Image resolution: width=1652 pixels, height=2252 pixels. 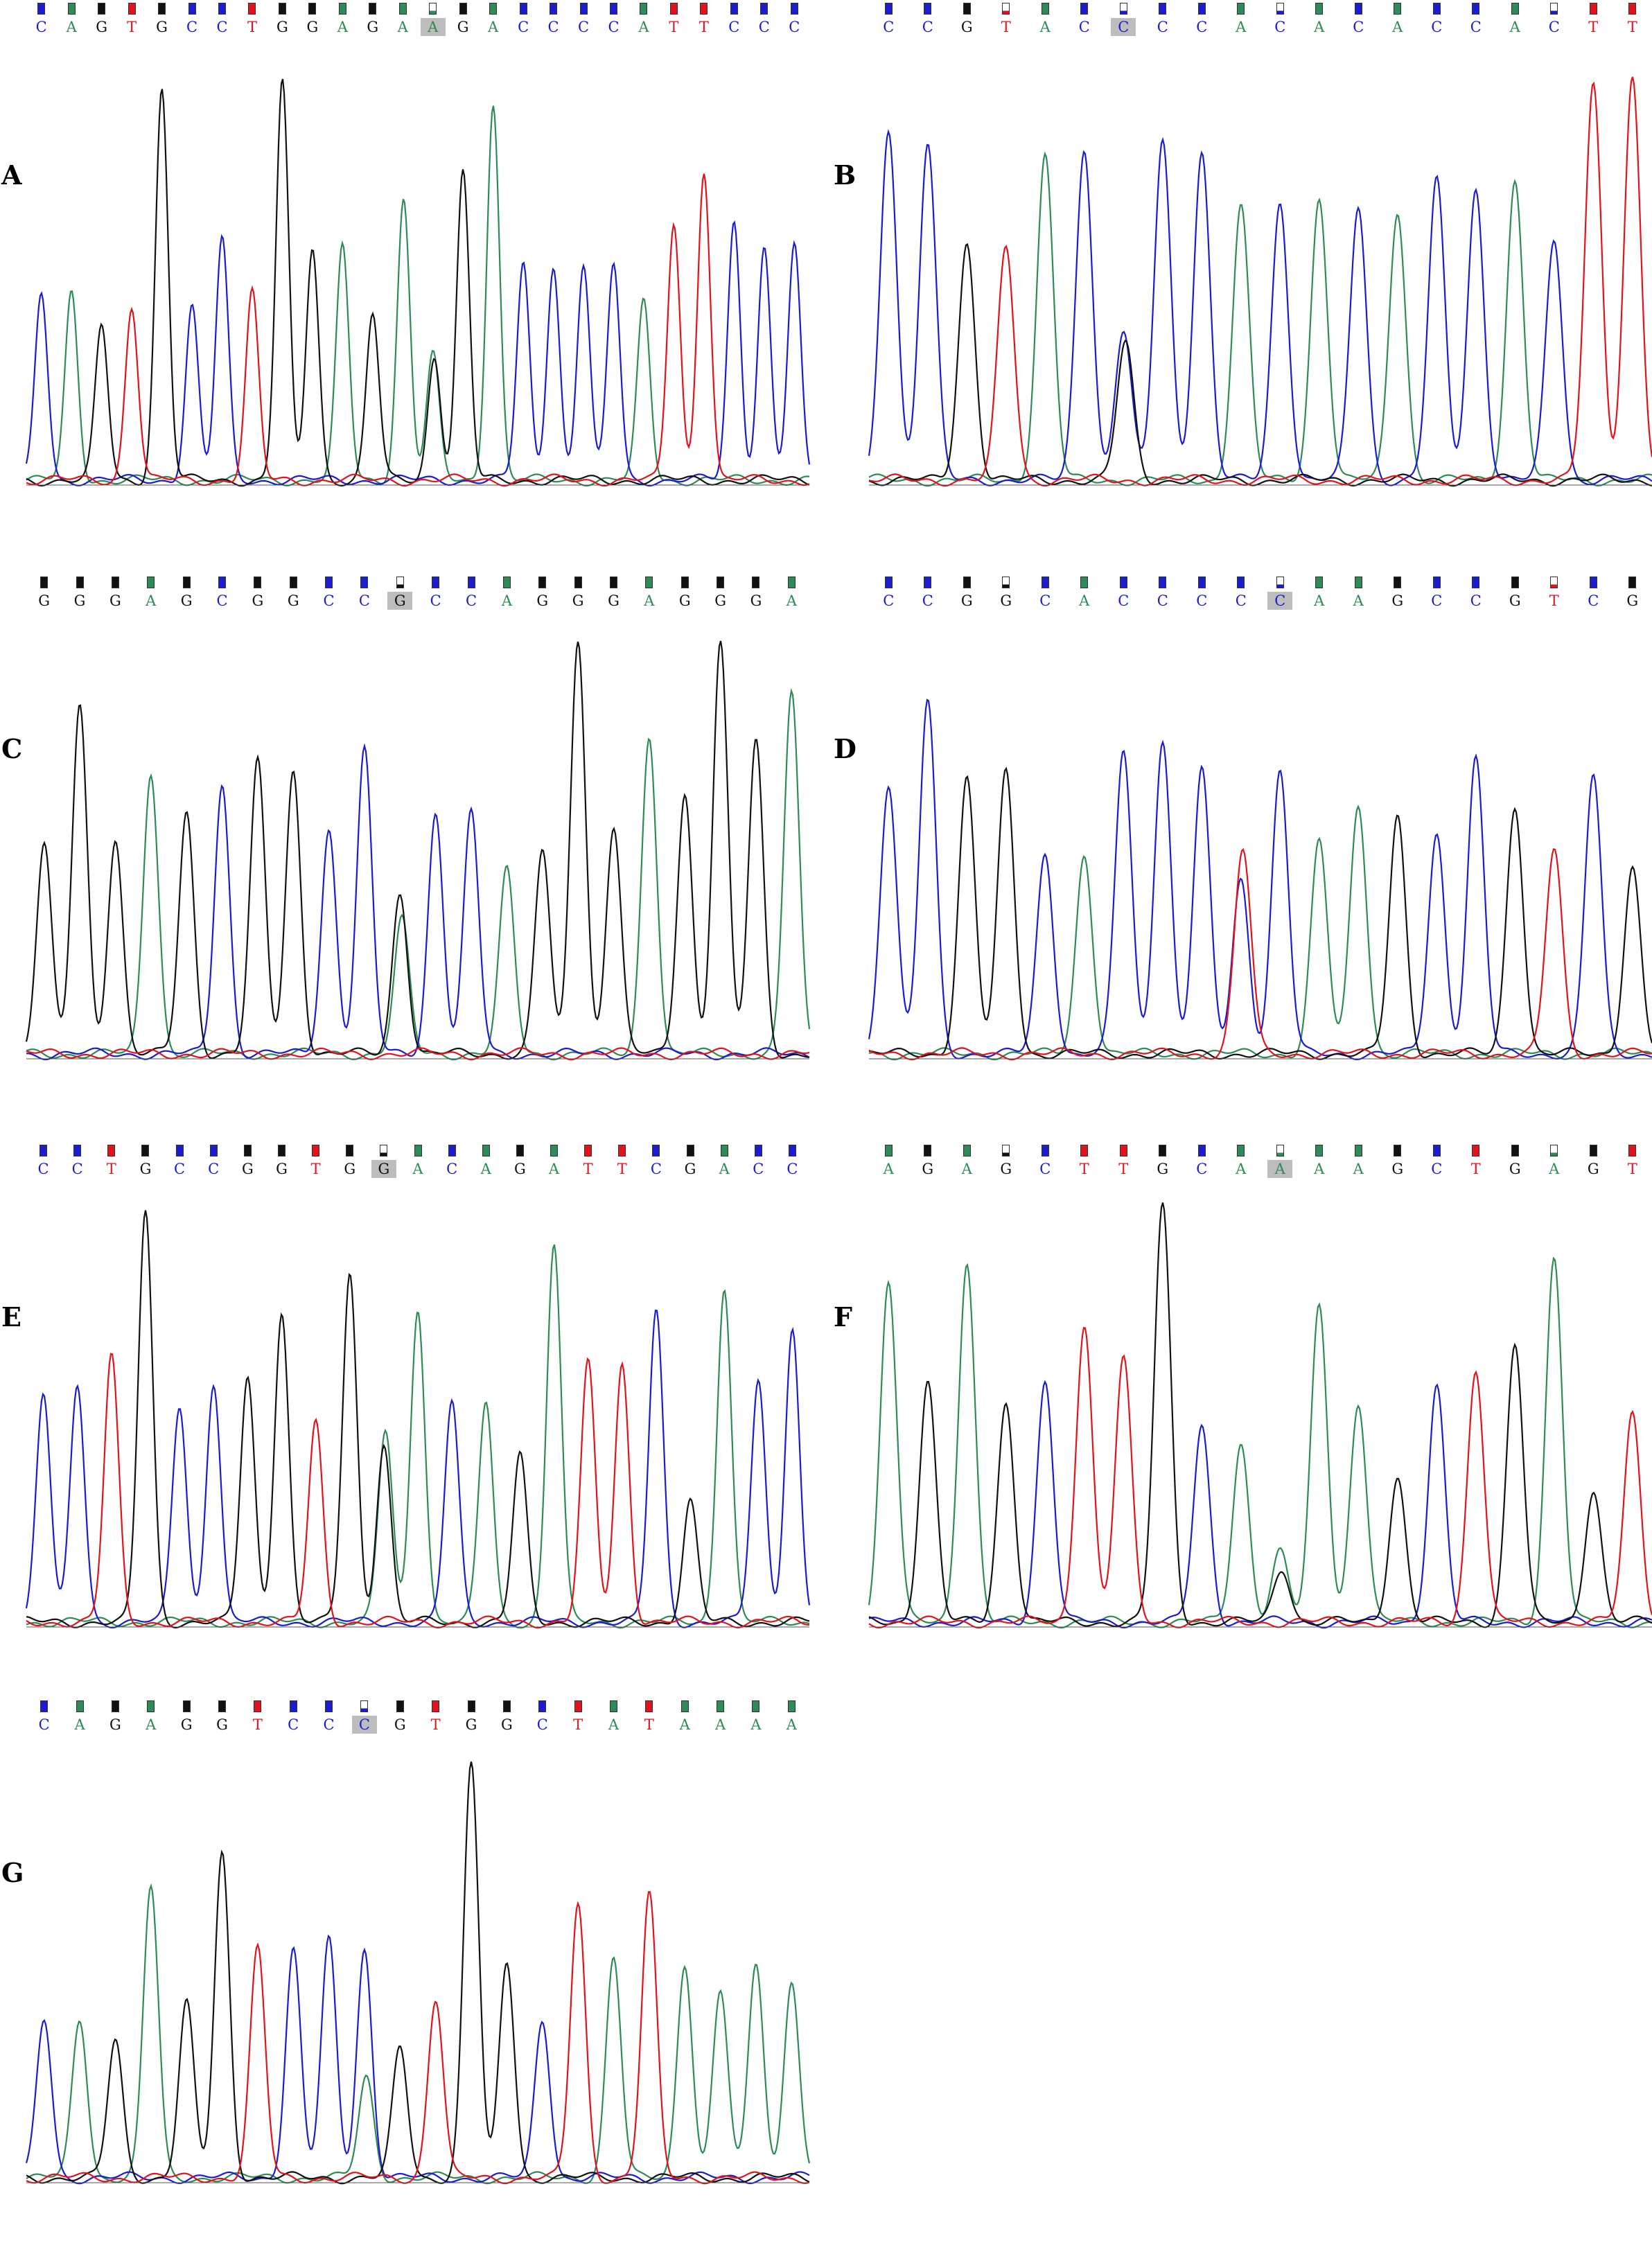 What do you see at coordinates (12, 1872) in the screenshot?
I see `panel-label: G` at bounding box center [12, 1872].